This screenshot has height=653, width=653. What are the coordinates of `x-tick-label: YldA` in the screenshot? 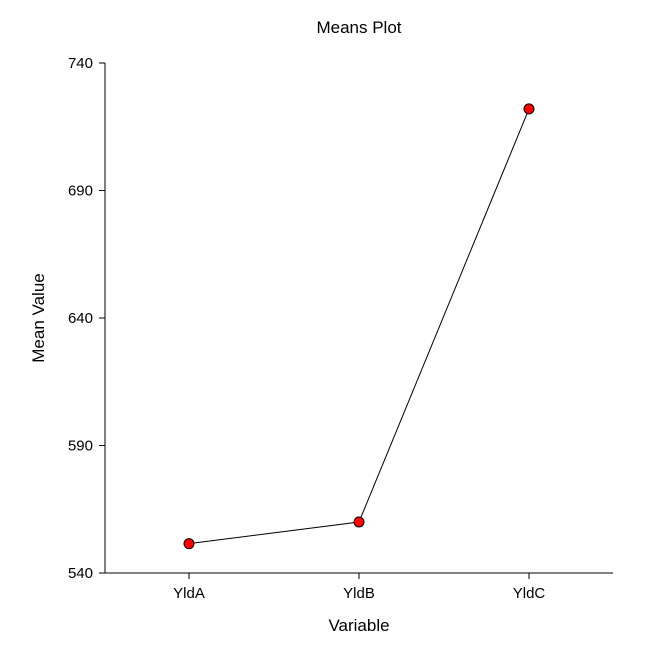 It's located at (189, 593).